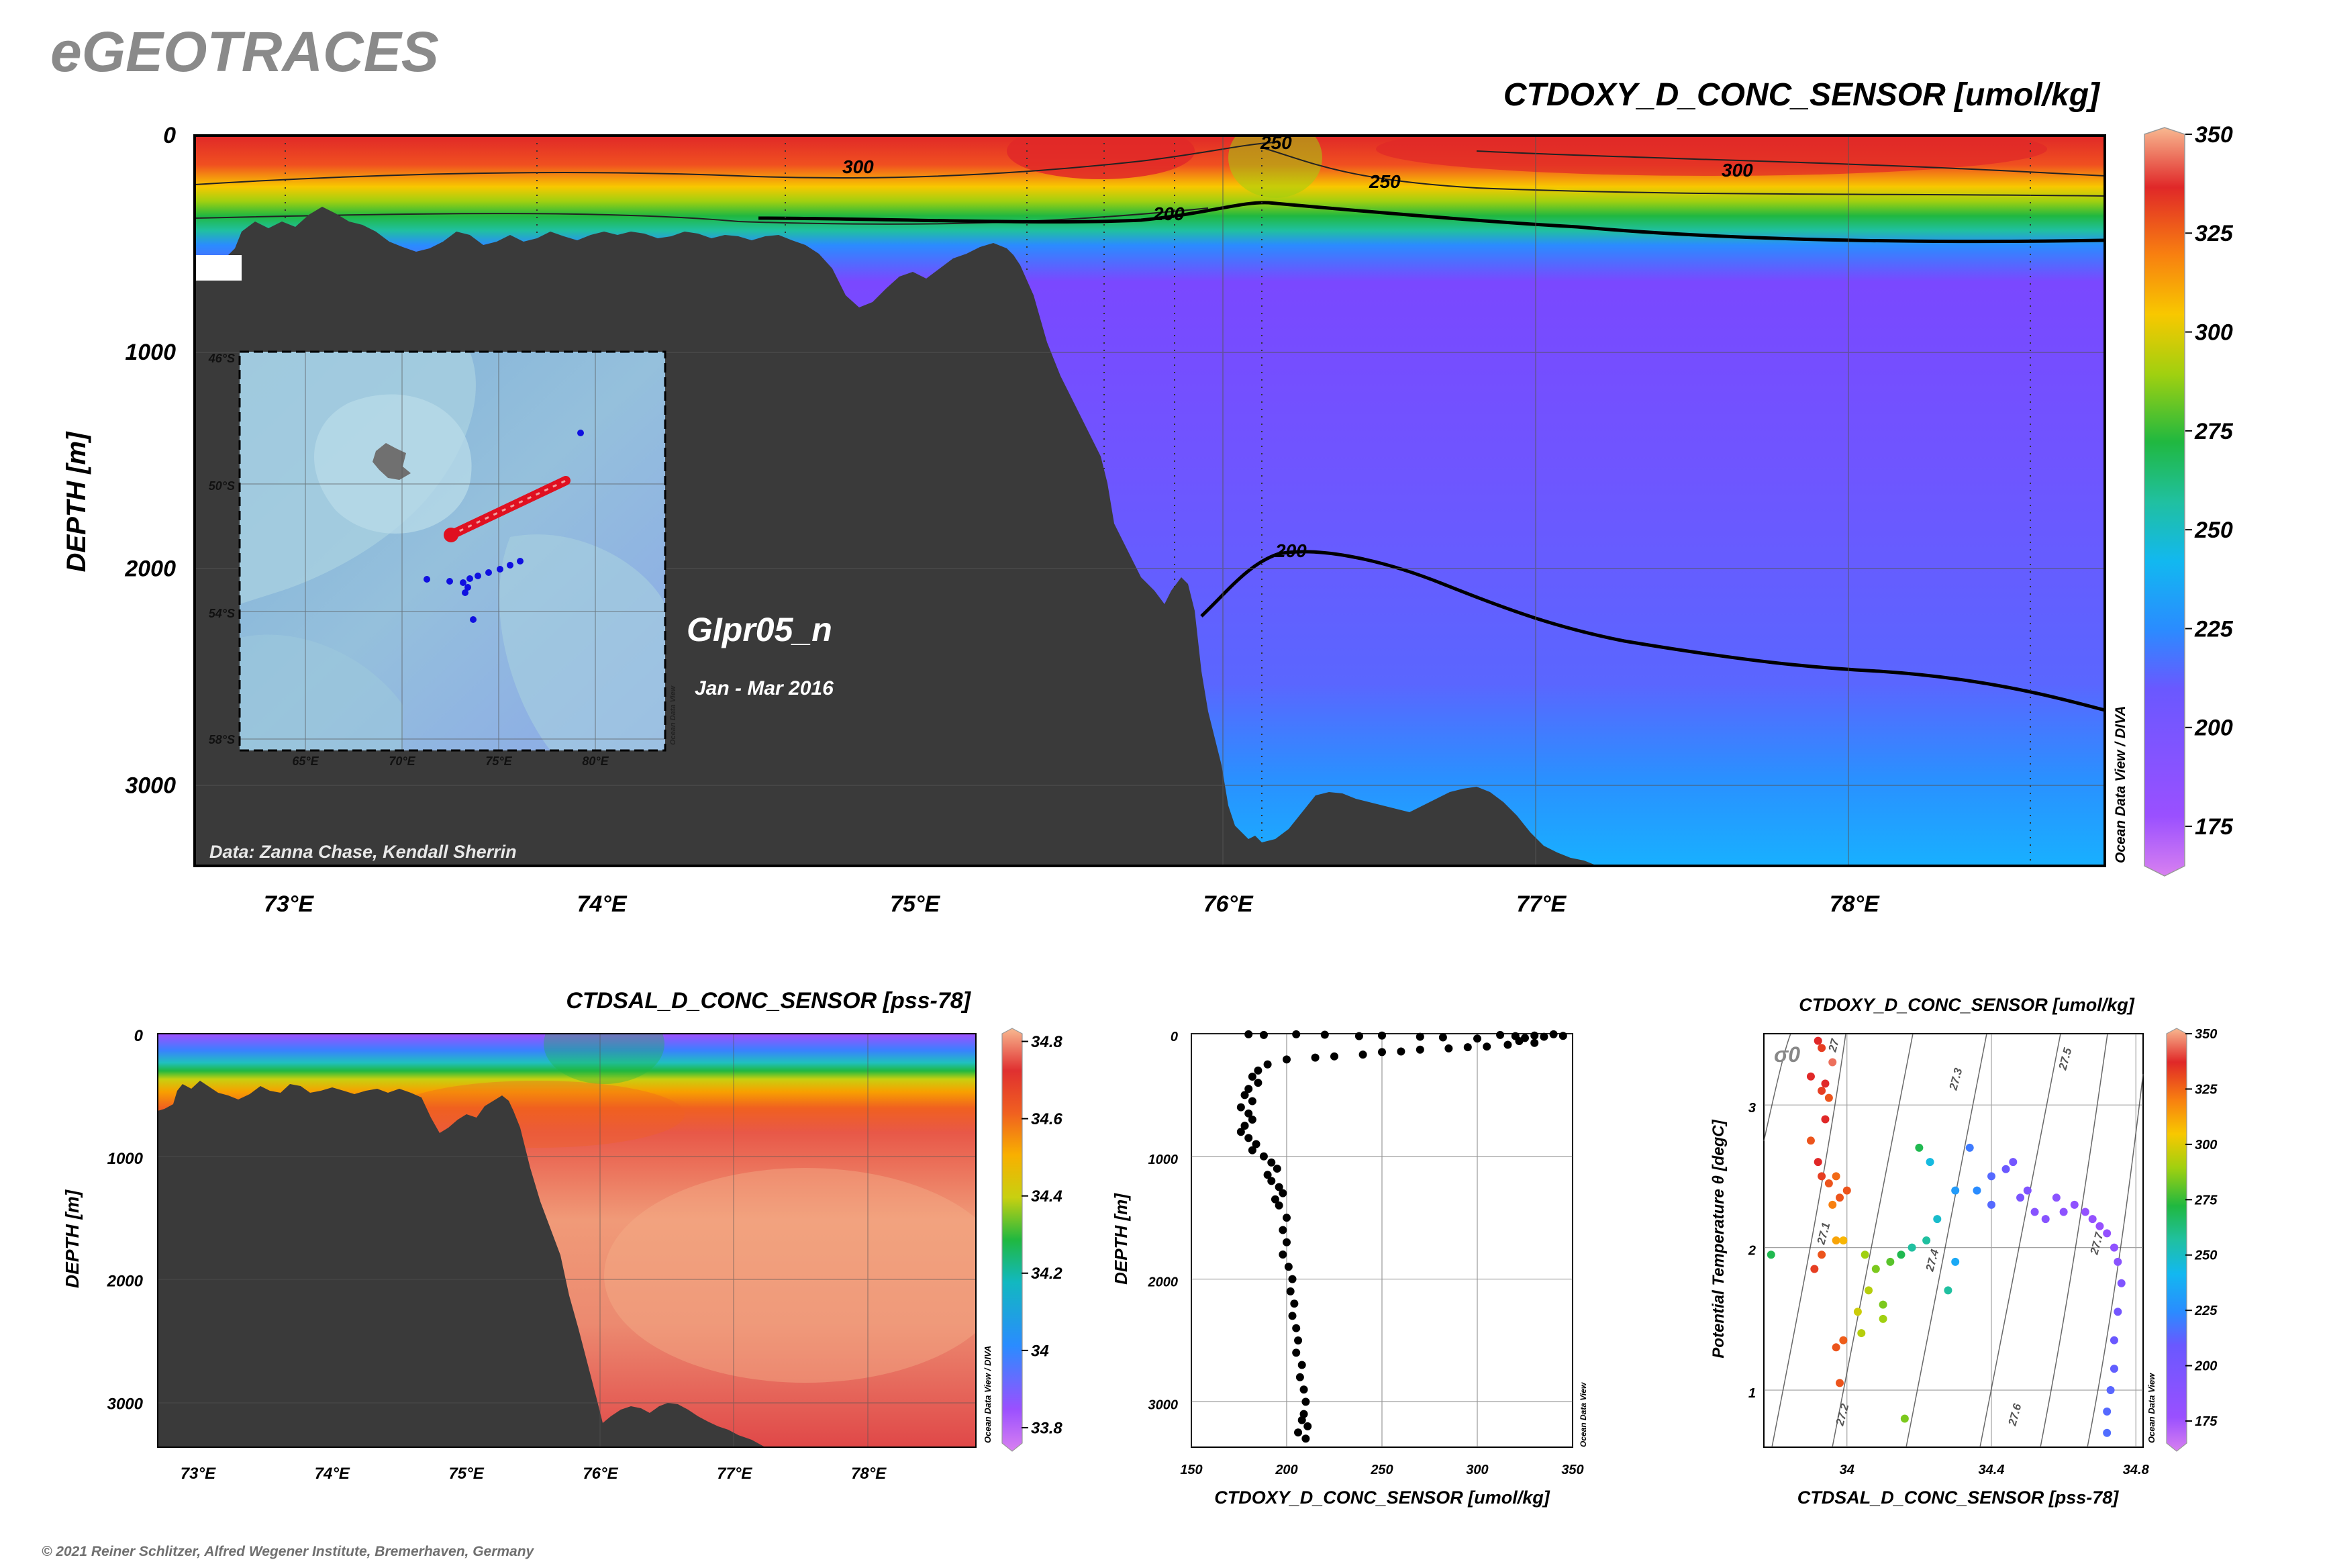  What do you see at coordinates (1163, 1405) in the screenshot?
I see `profile-y-tick-label: 3000` at bounding box center [1163, 1405].